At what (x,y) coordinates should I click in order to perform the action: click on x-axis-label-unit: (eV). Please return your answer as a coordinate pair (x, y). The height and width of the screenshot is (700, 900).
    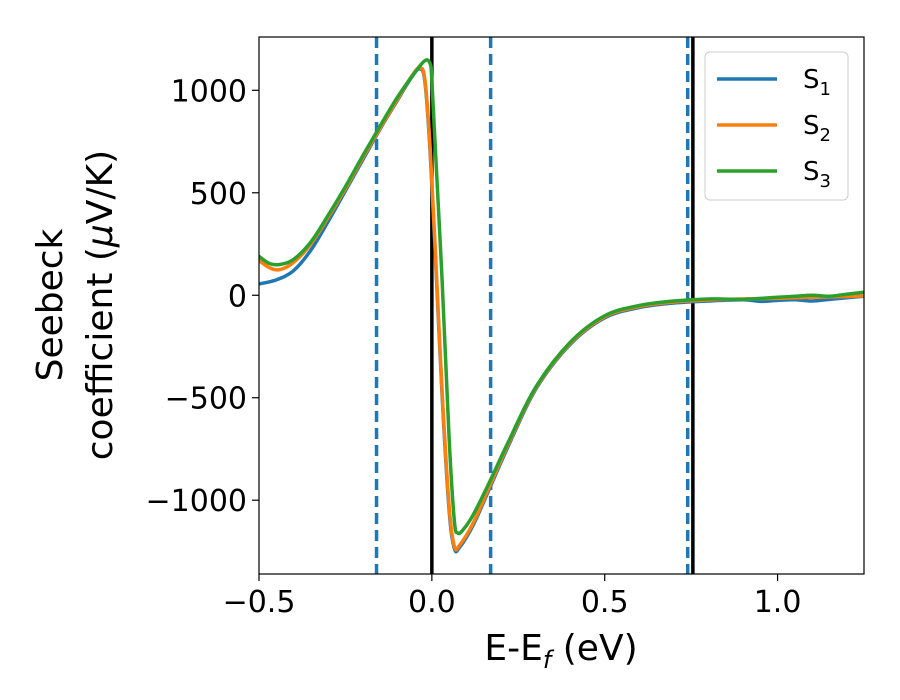
    Looking at the image, I should click on (594, 648).